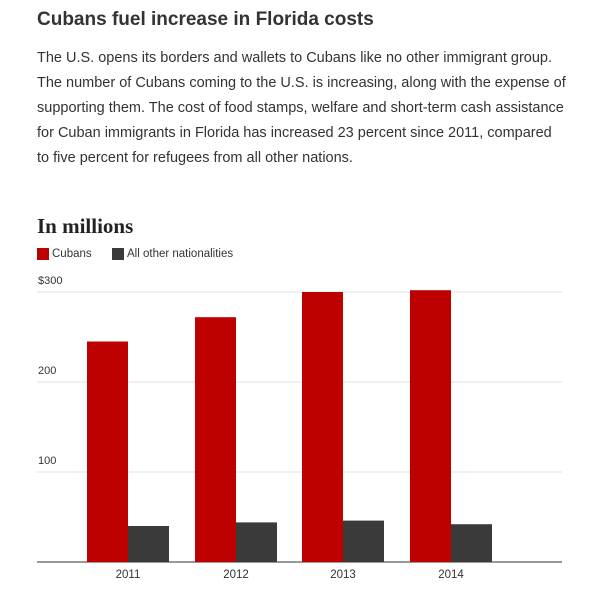  What do you see at coordinates (43, 254) in the screenshot?
I see `legend-swatch-cubans` at bounding box center [43, 254].